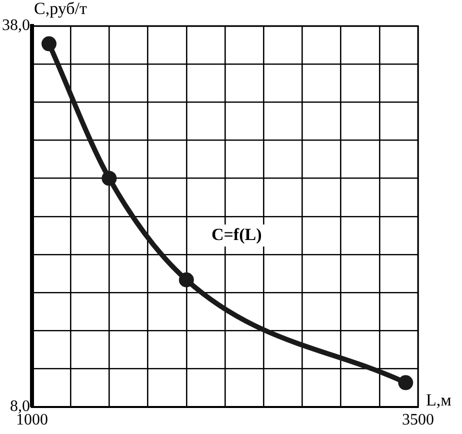  What do you see at coordinates (16, 25) in the screenshot?
I see `y-tick-label: 38,0` at bounding box center [16, 25].